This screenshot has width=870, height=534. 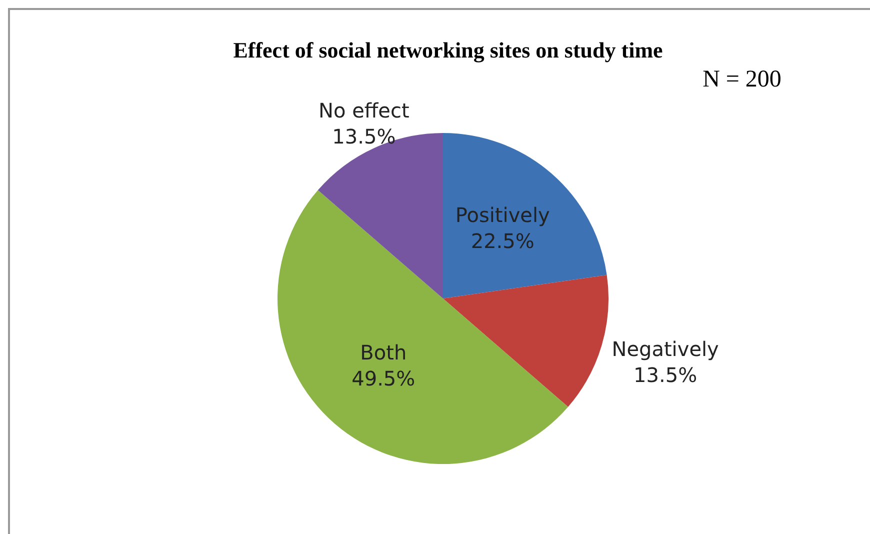 I want to click on data-label: 49.5%, so click(x=384, y=378).